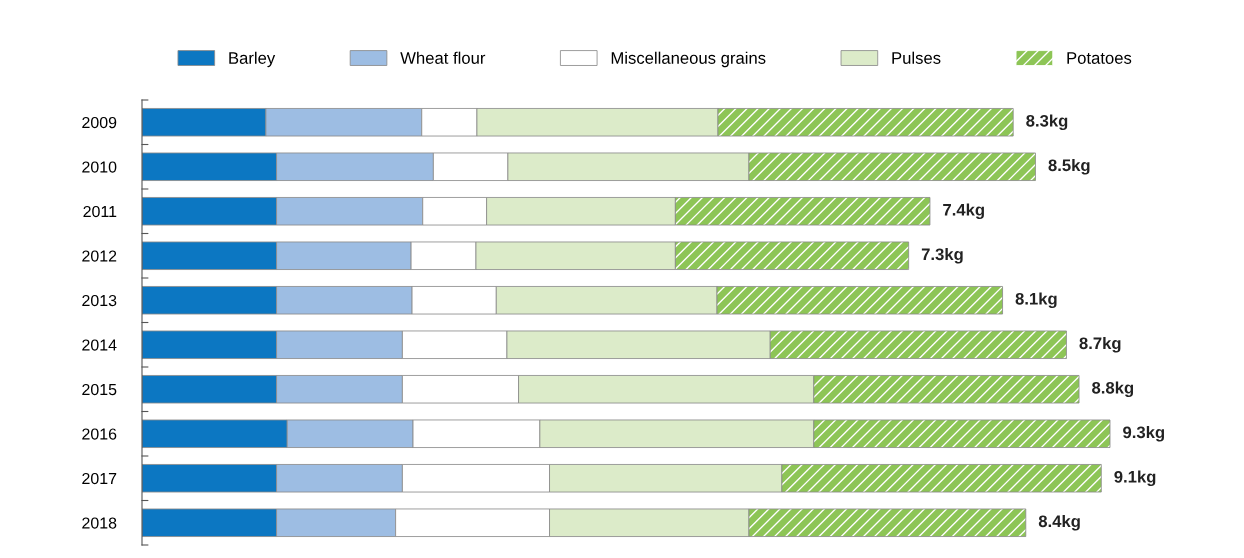 The height and width of the screenshot is (558, 1244). I want to click on y-tick-label: 2012, so click(99, 256).